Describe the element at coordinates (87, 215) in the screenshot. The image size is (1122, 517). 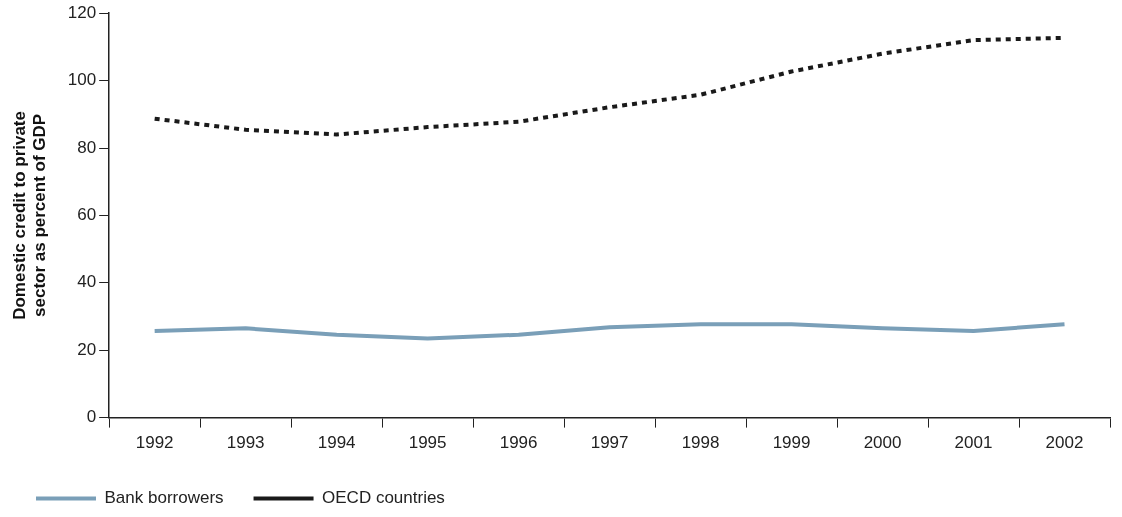
I see `y-tick-label: 60` at that location.